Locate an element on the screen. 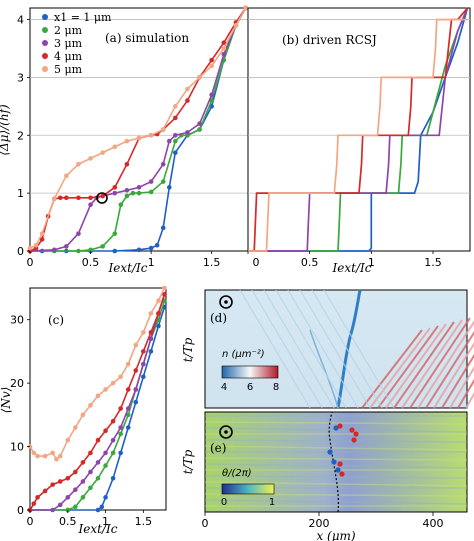  e-xtick-label-1: 200 is located at coordinates (319, 523).